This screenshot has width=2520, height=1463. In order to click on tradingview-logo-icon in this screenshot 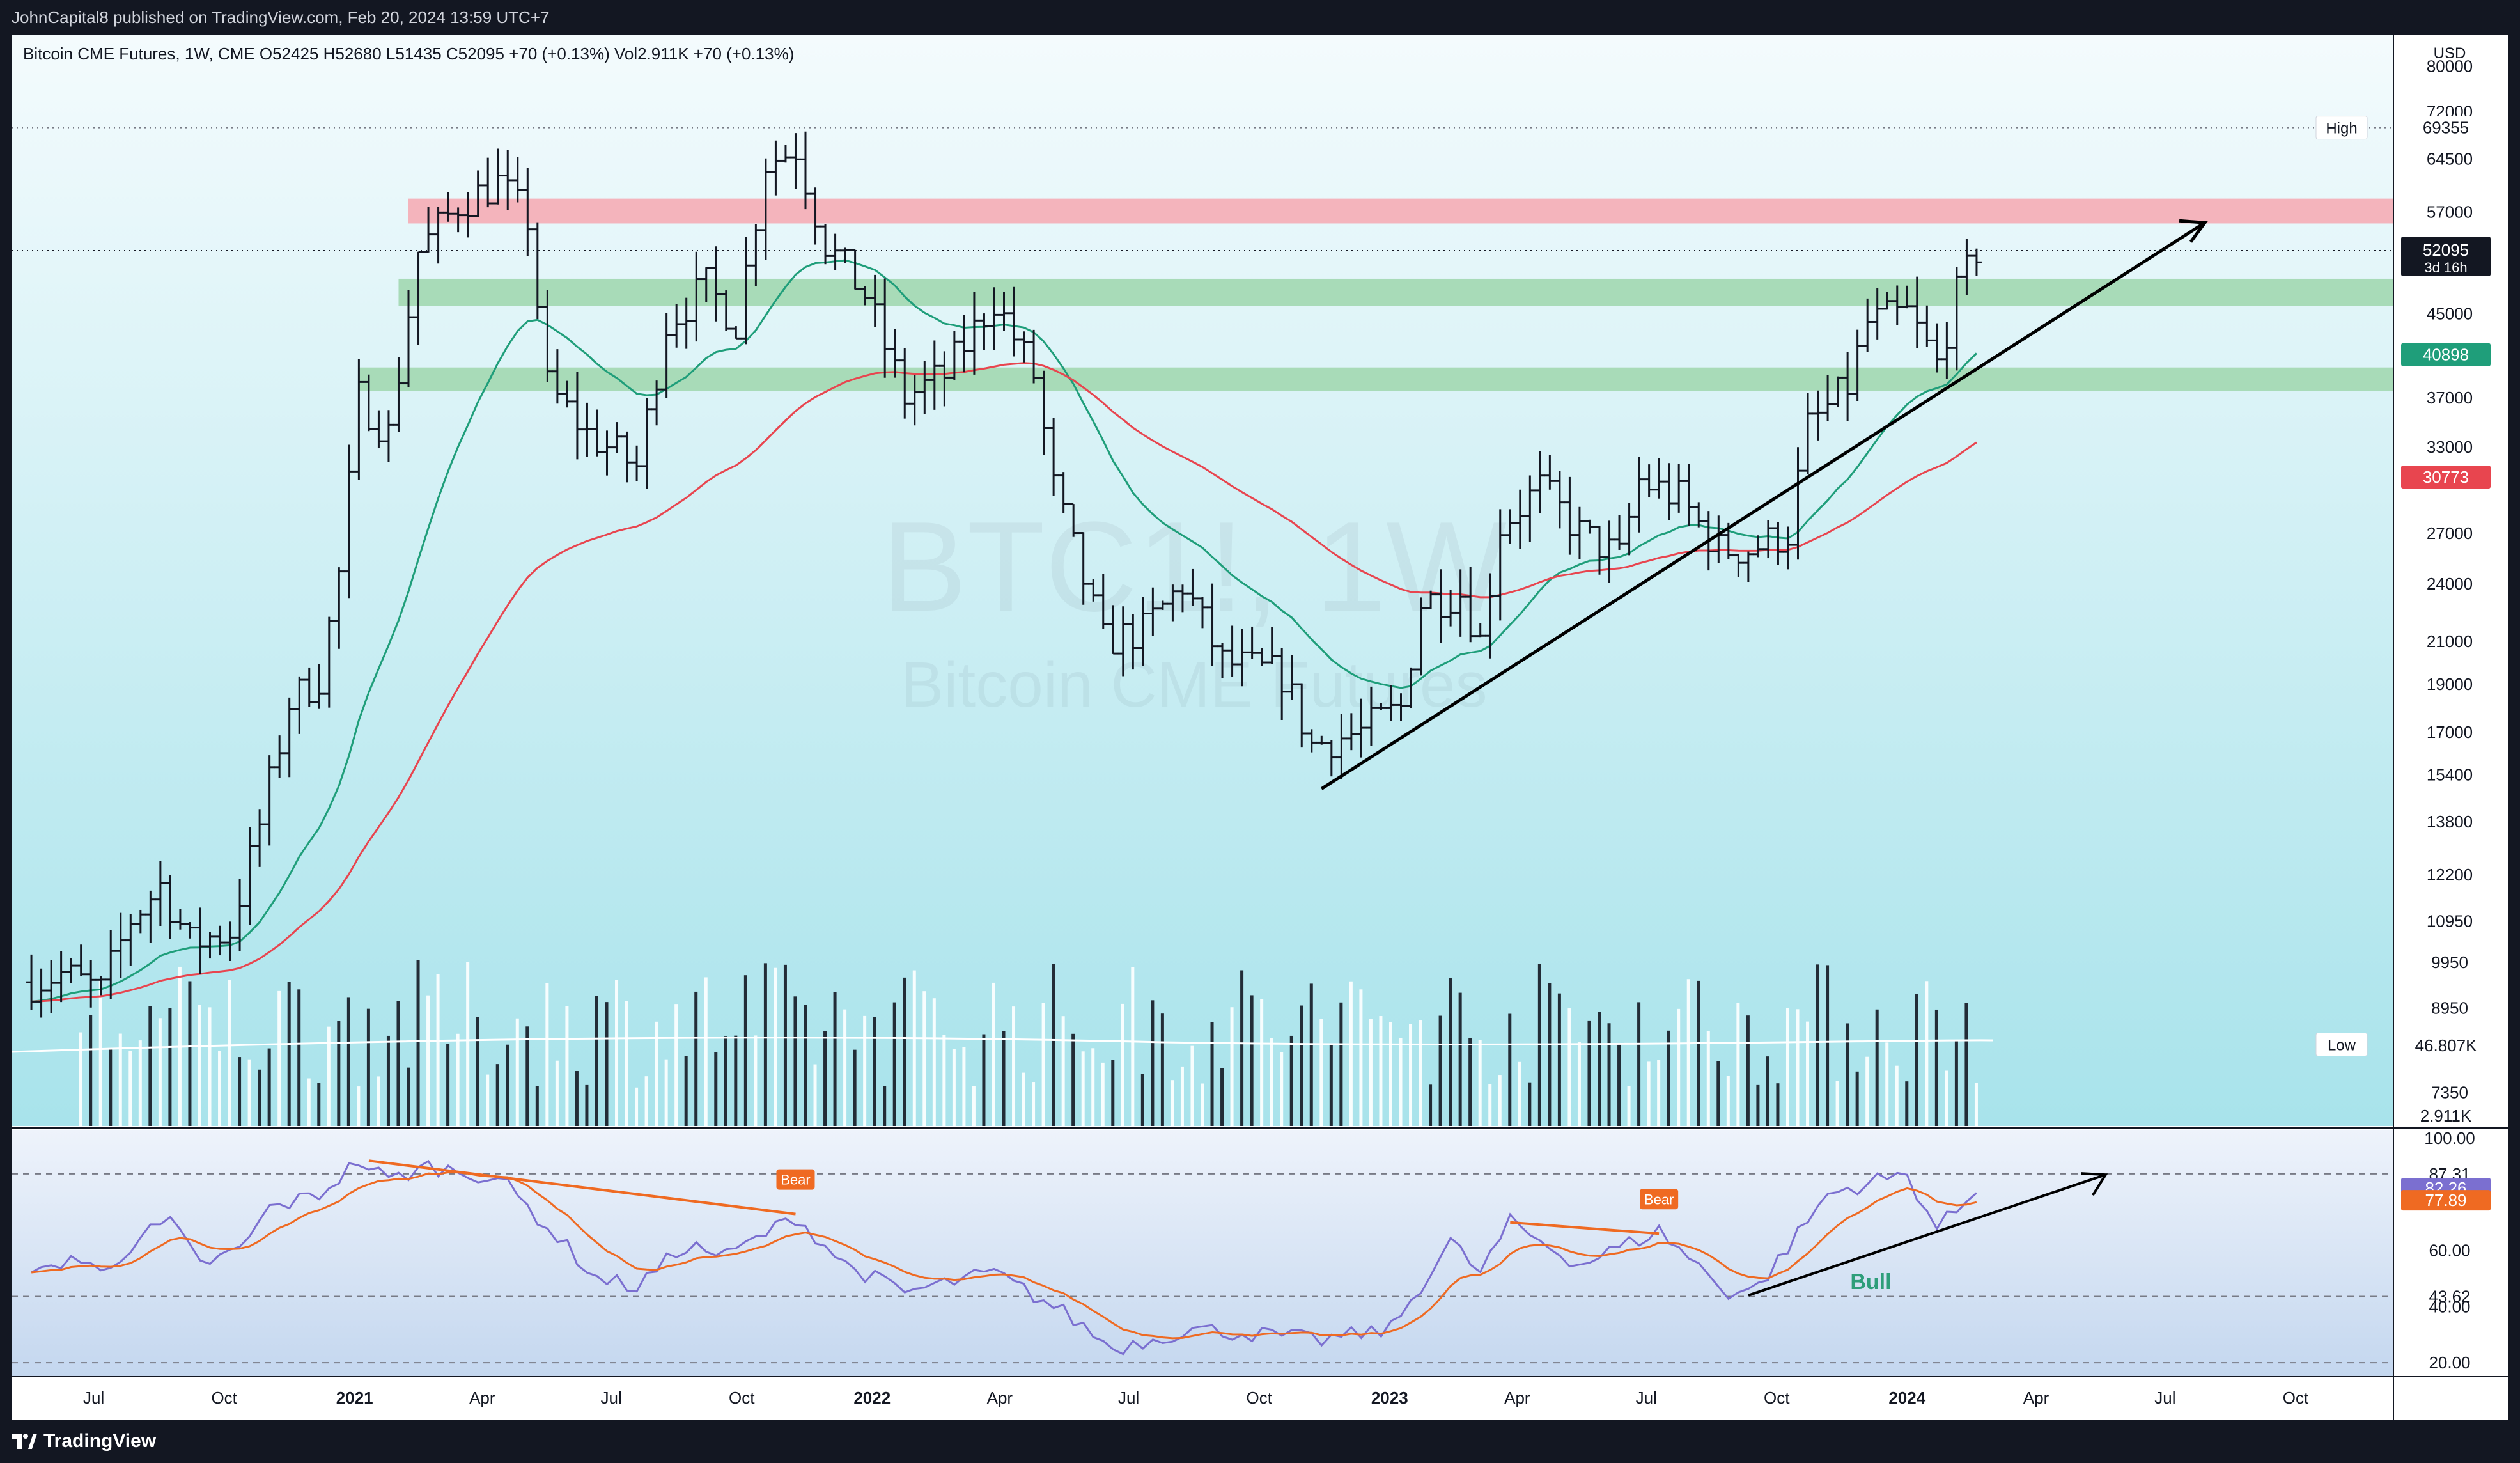, I will do `click(24, 1441)`.